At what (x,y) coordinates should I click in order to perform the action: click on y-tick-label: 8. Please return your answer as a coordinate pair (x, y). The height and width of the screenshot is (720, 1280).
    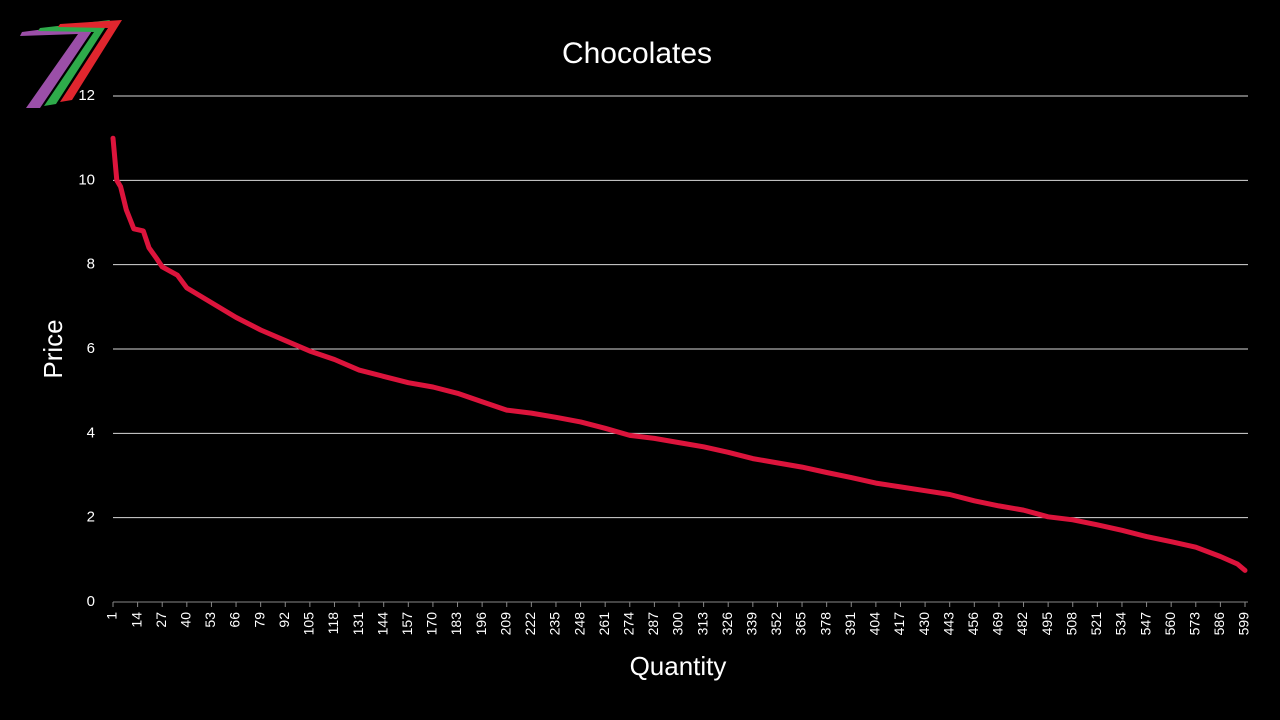
    Looking at the image, I should click on (91, 264).